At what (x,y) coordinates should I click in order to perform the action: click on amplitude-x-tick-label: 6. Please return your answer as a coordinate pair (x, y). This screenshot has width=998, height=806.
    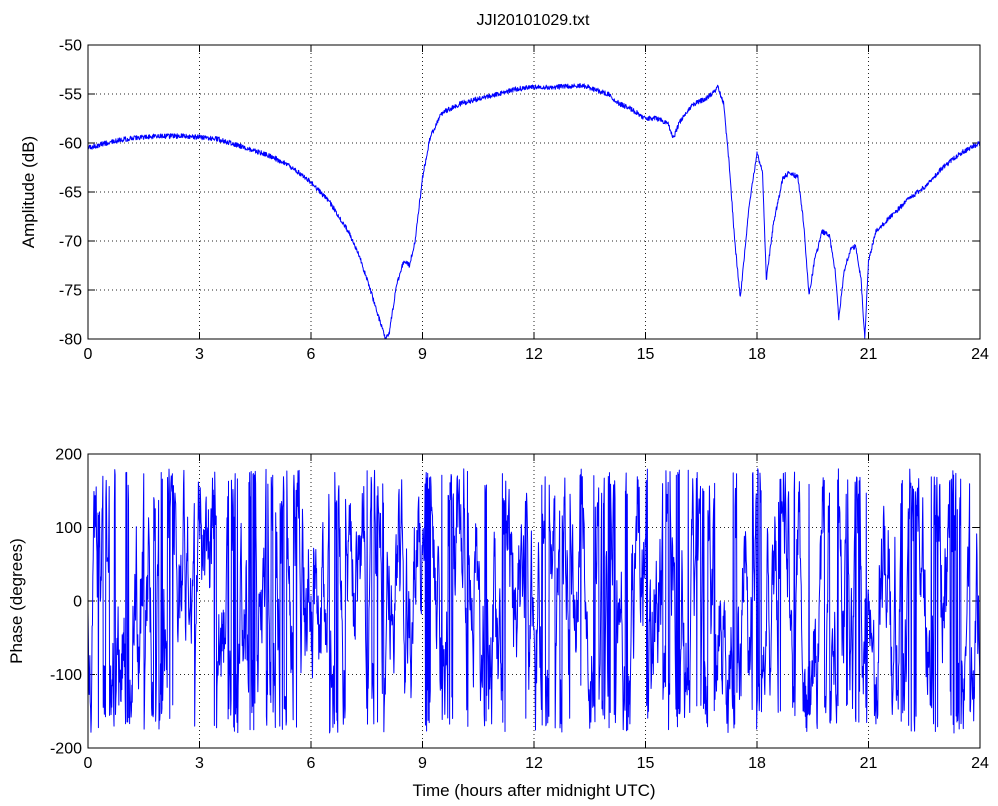
    Looking at the image, I should click on (311, 354).